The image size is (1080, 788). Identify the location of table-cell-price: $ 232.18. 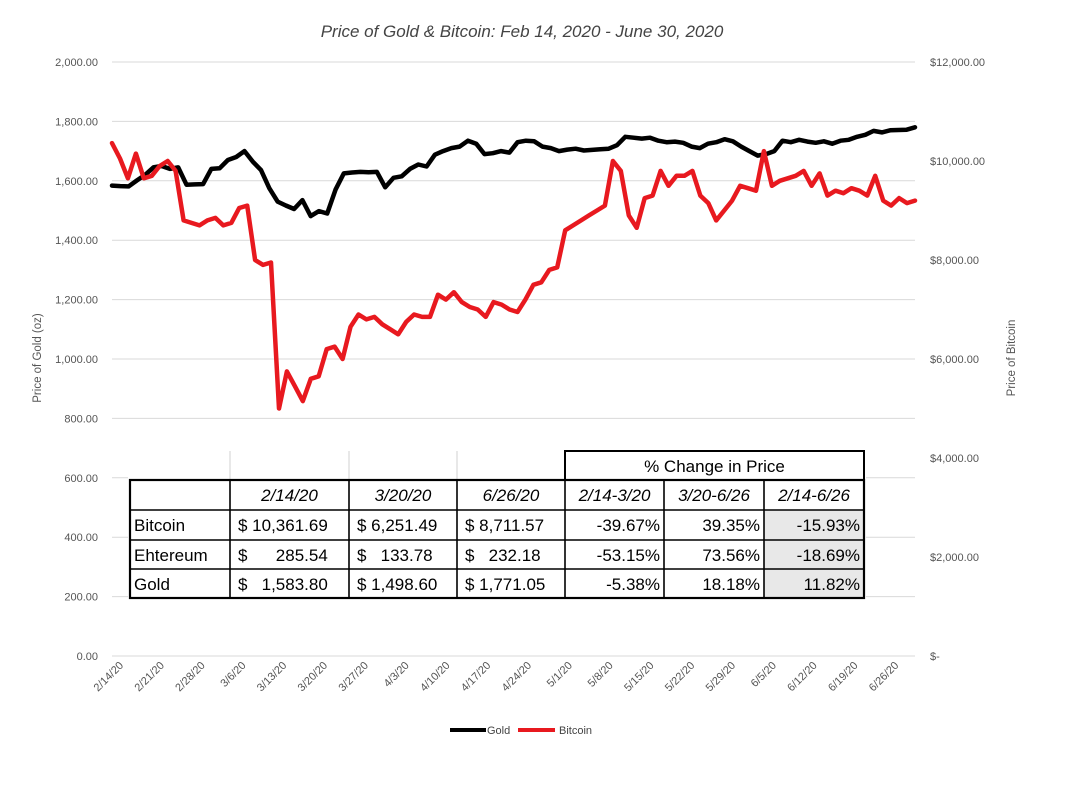
(503, 555).